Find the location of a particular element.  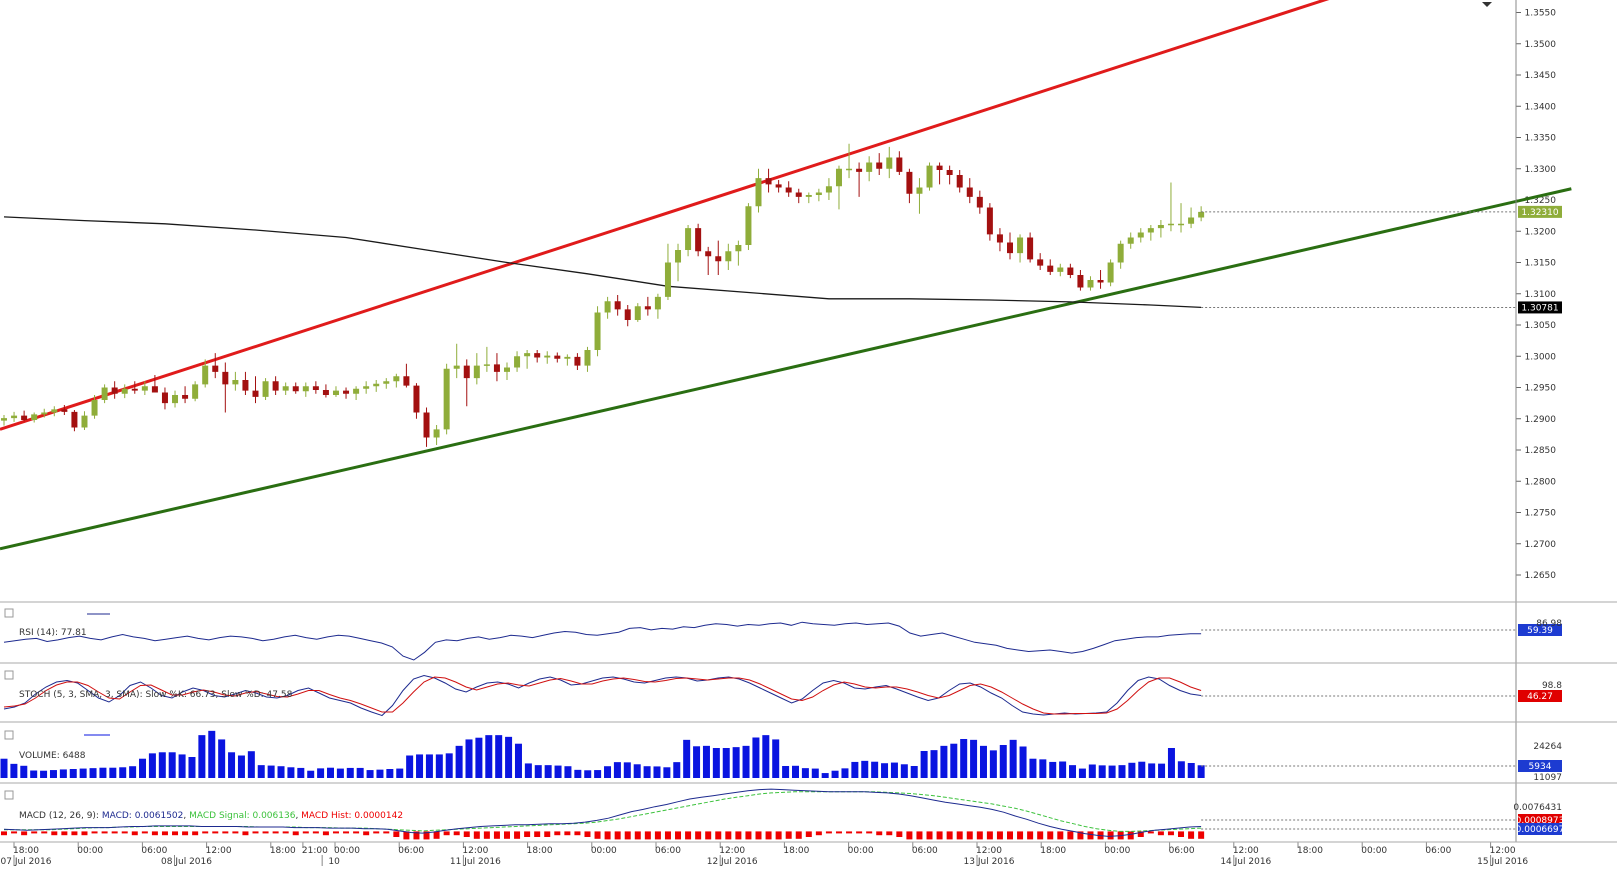

price-tick-label: 1.3100 is located at coordinates (1541, 295).